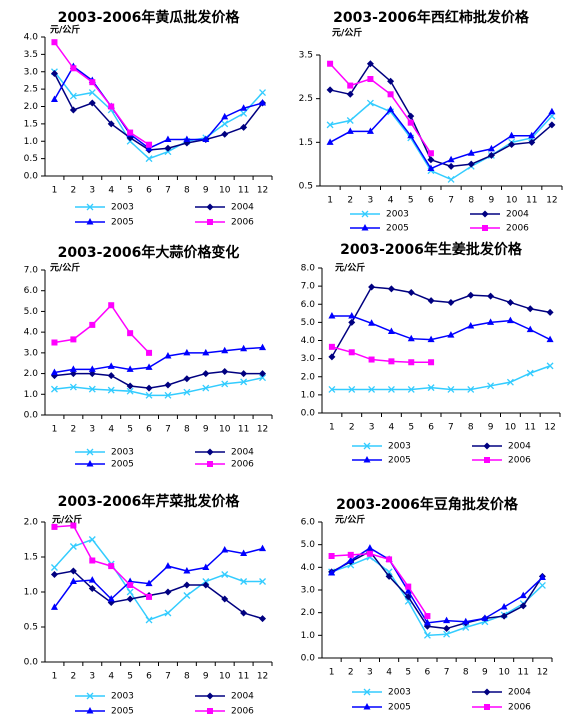 This screenshot has height=721, width=576. I want to click on x-tick-label: 5, so click(130, 677).